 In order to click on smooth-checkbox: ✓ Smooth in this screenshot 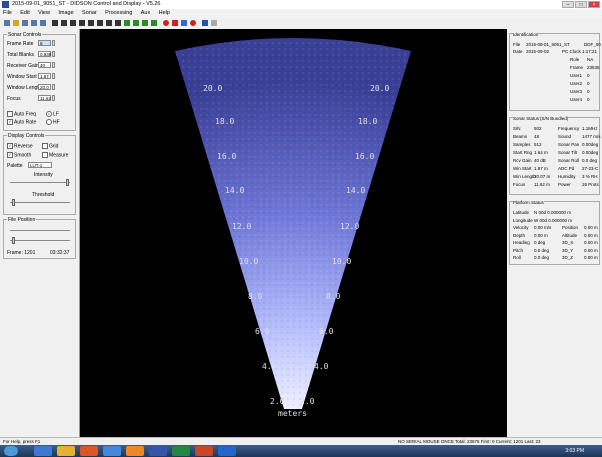, I will do `click(19, 155)`.